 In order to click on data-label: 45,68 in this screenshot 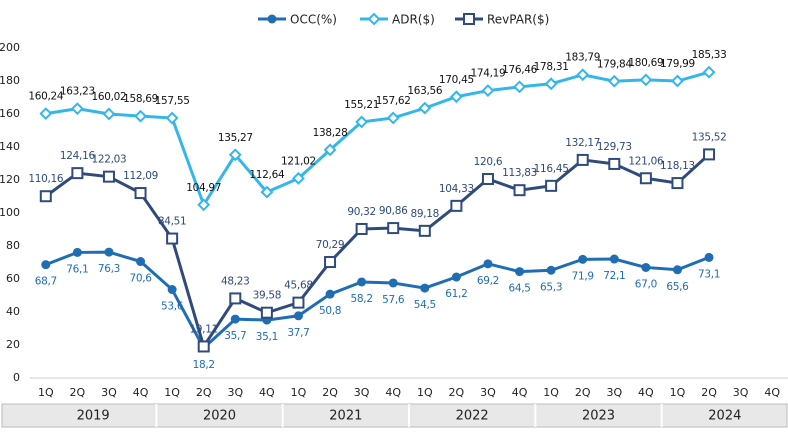, I will do `click(298, 286)`.